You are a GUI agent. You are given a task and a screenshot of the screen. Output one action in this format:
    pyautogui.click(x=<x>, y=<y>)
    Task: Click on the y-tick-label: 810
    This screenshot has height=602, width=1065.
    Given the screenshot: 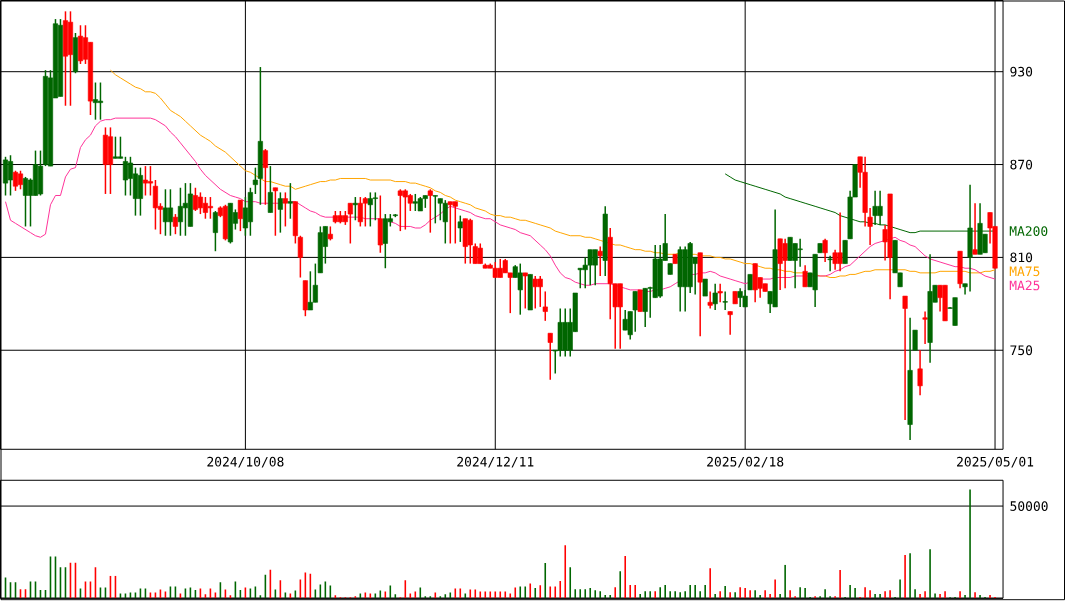 What is the action you would take?
    pyautogui.click(x=1021, y=257)
    